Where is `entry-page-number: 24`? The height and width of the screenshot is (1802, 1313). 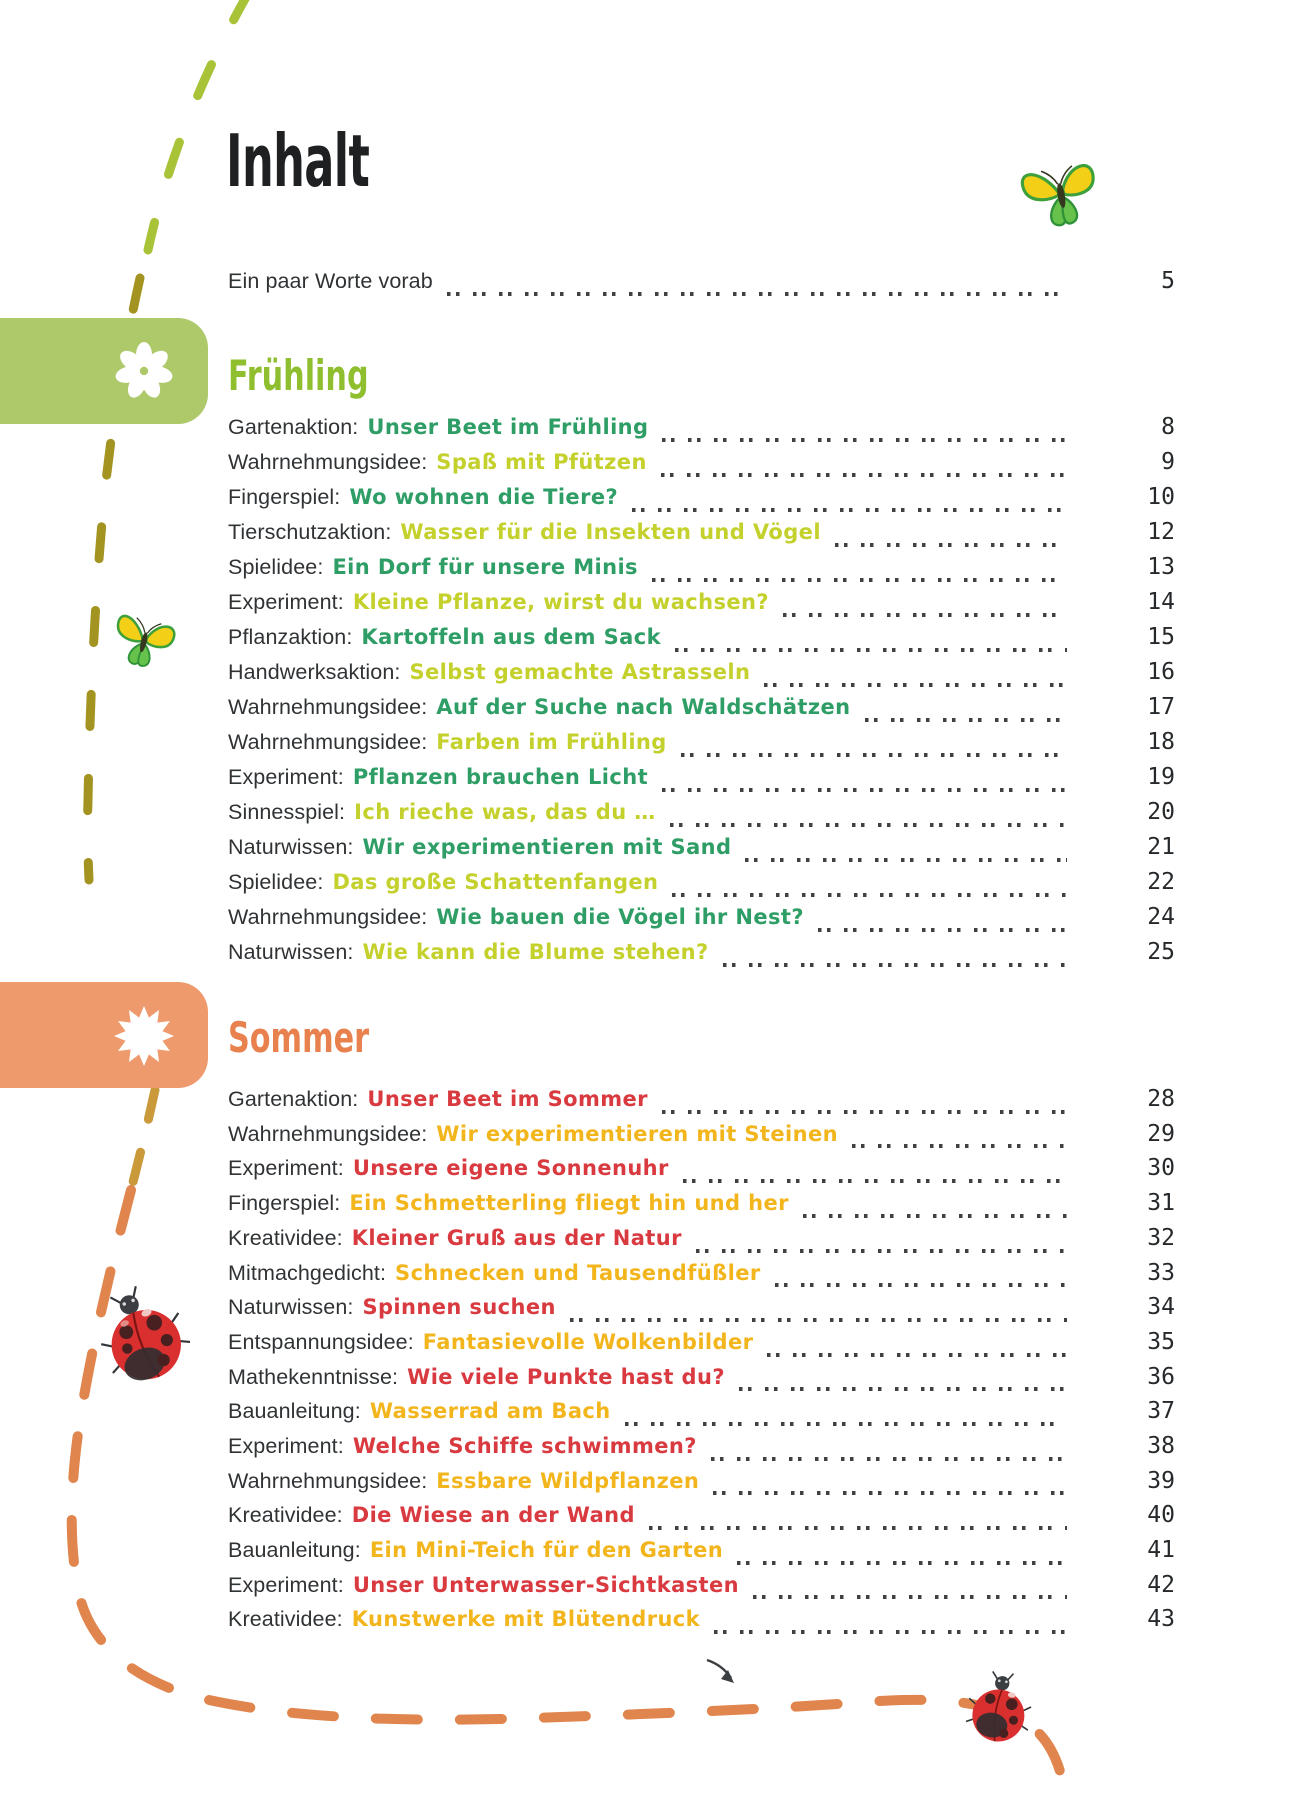
entry-page-number: 24 is located at coordinates (1161, 917).